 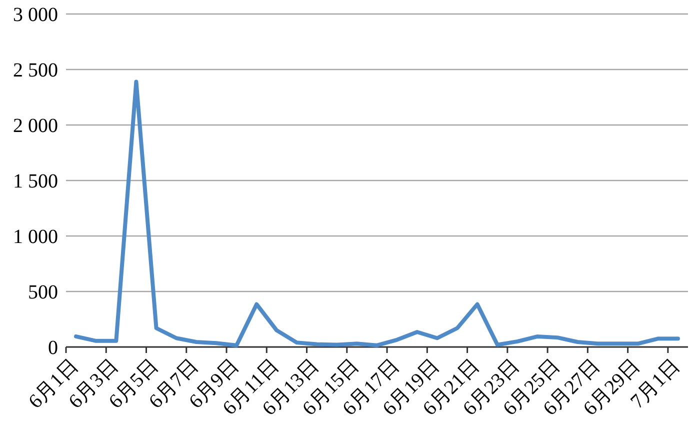 I want to click on y-tick-label: 1 000, so click(x=35, y=237).